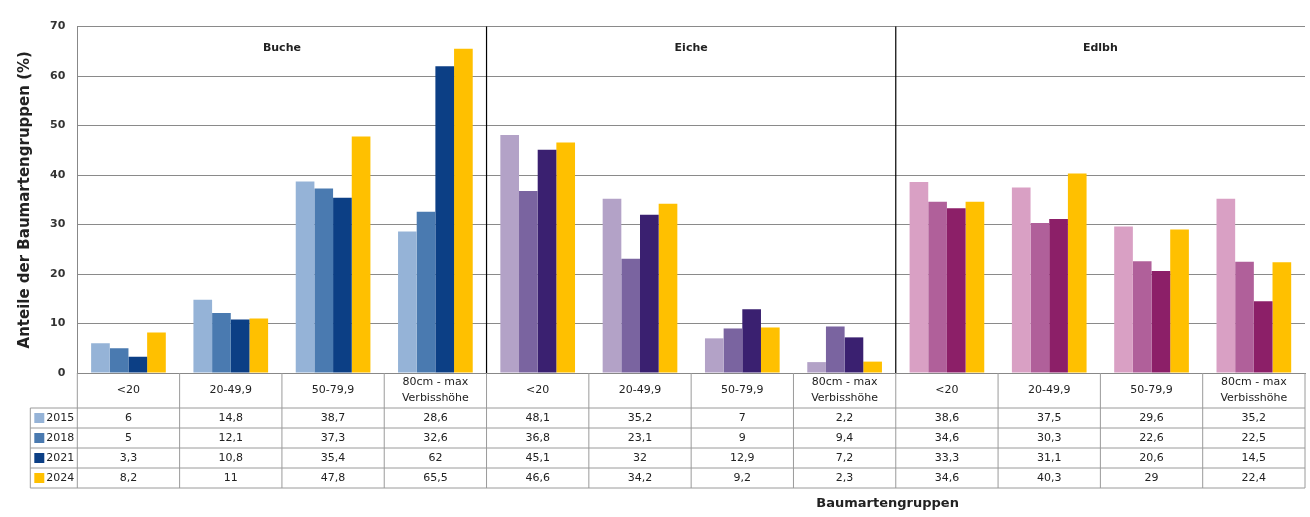  Describe the element at coordinates (230, 477) in the screenshot. I see `data-label: 11` at that location.